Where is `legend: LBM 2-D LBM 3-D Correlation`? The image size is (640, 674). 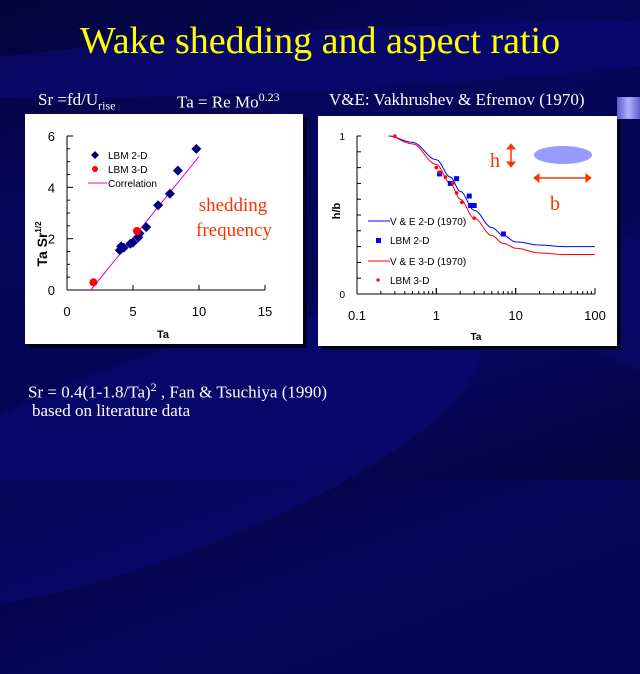 legend: LBM 2-D LBM 3-D Correlation is located at coordinates (122, 170).